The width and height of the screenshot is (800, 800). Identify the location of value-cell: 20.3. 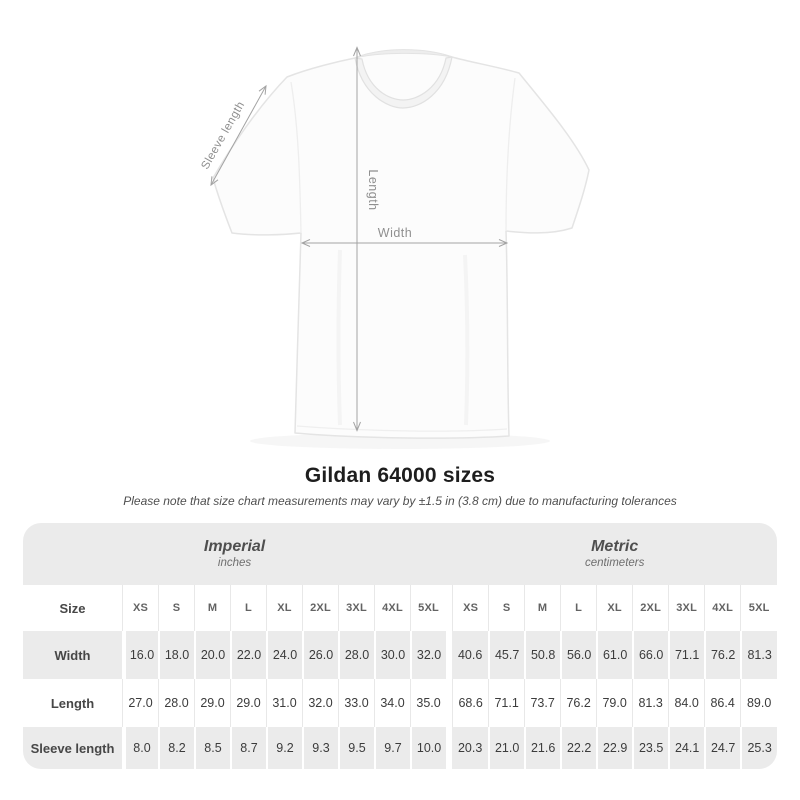
(470, 748).